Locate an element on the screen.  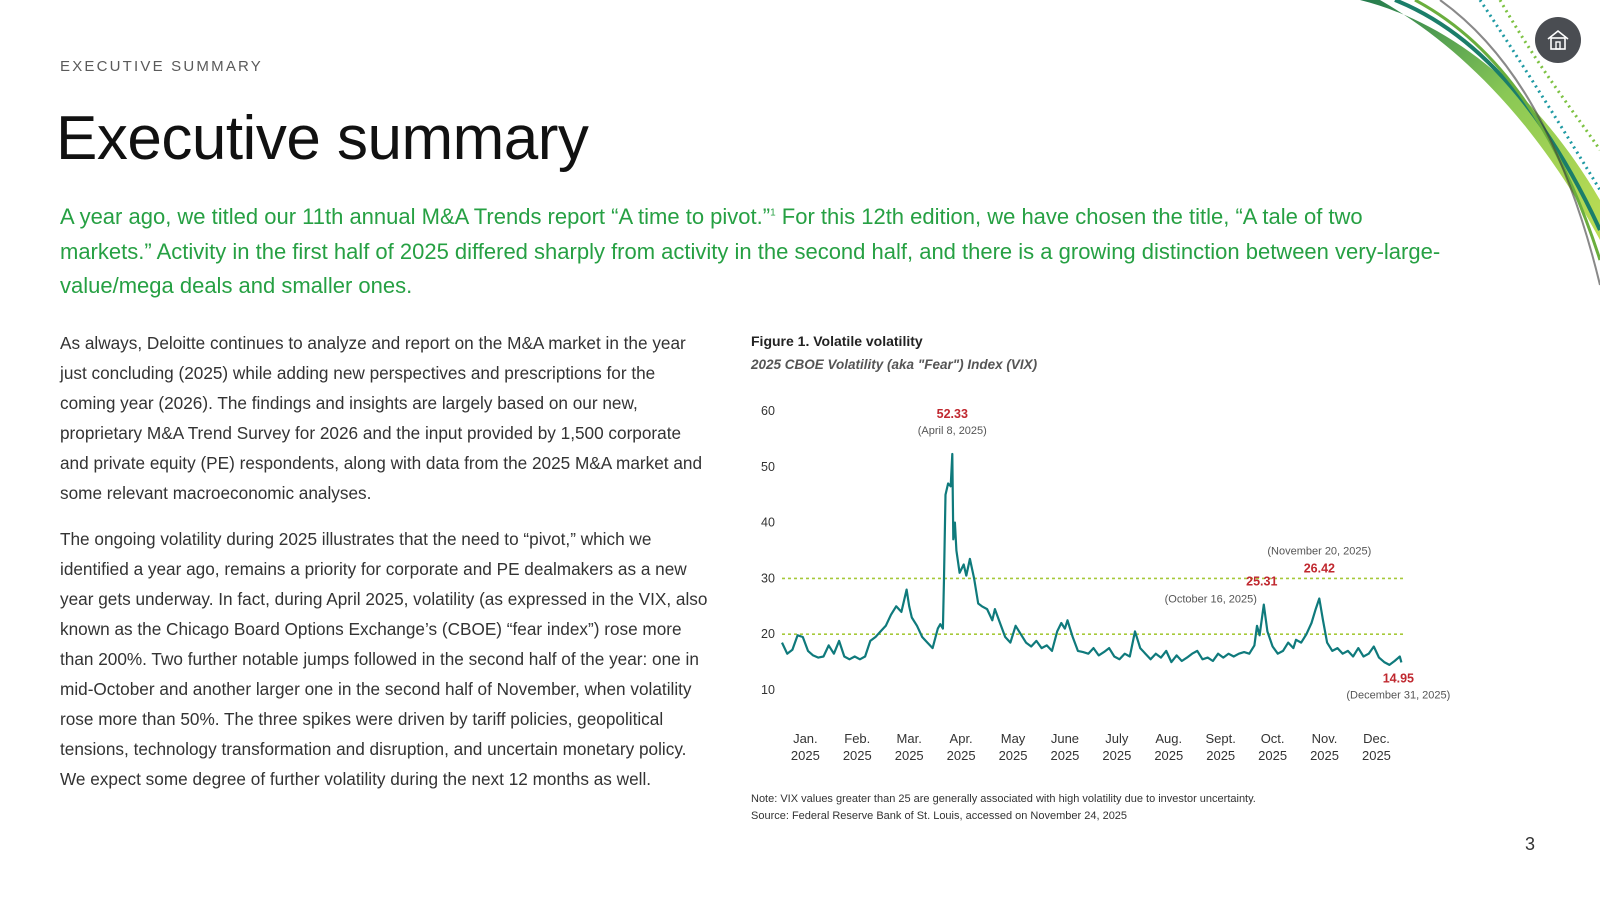
x-tick-month: May is located at coordinates (1013, 738).